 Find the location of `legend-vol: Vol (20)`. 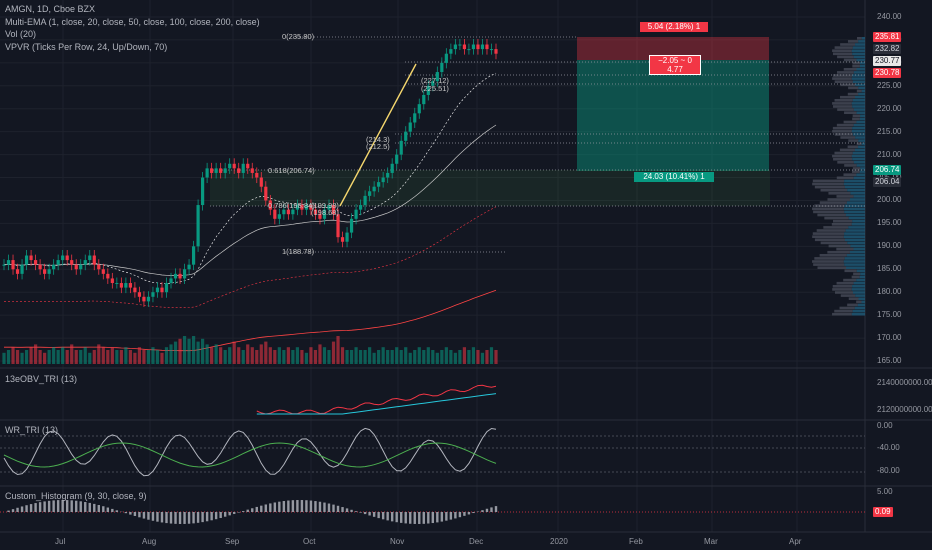

legend-vol: Vol (20) is located at coordinates (21, 34).